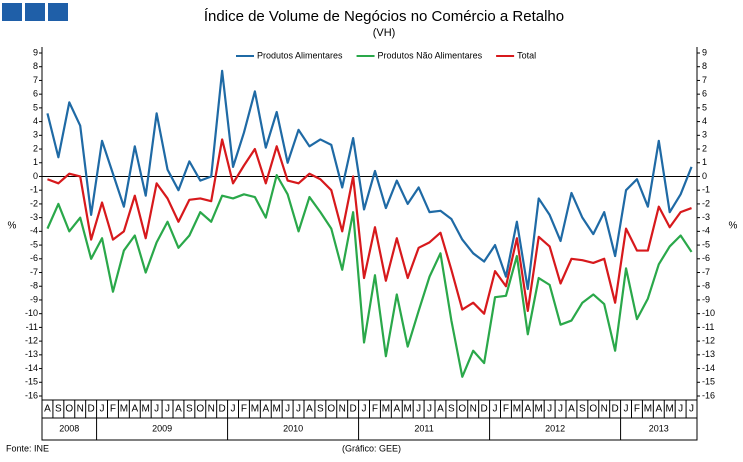  Describe the element at coordinates (706, 286) in the screenshot. I see `y-tick-label-right: -8` at that location.